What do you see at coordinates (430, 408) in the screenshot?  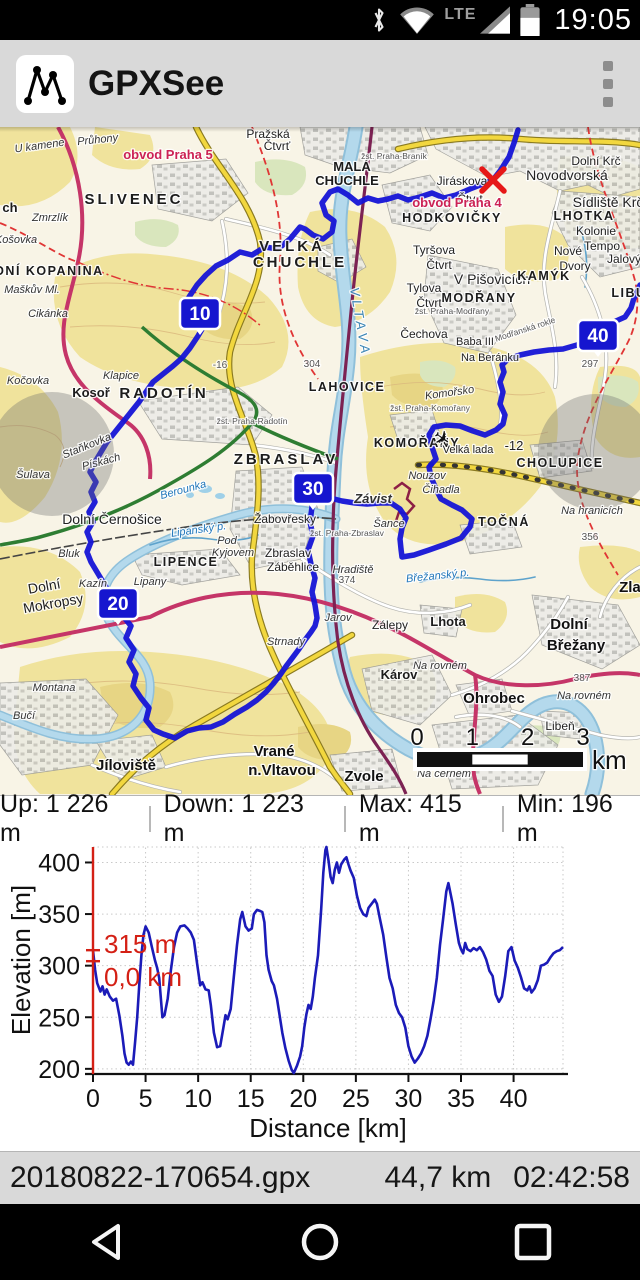 I see `map-label: žst. Praha-Komořany` at bounding box center [430, 408].